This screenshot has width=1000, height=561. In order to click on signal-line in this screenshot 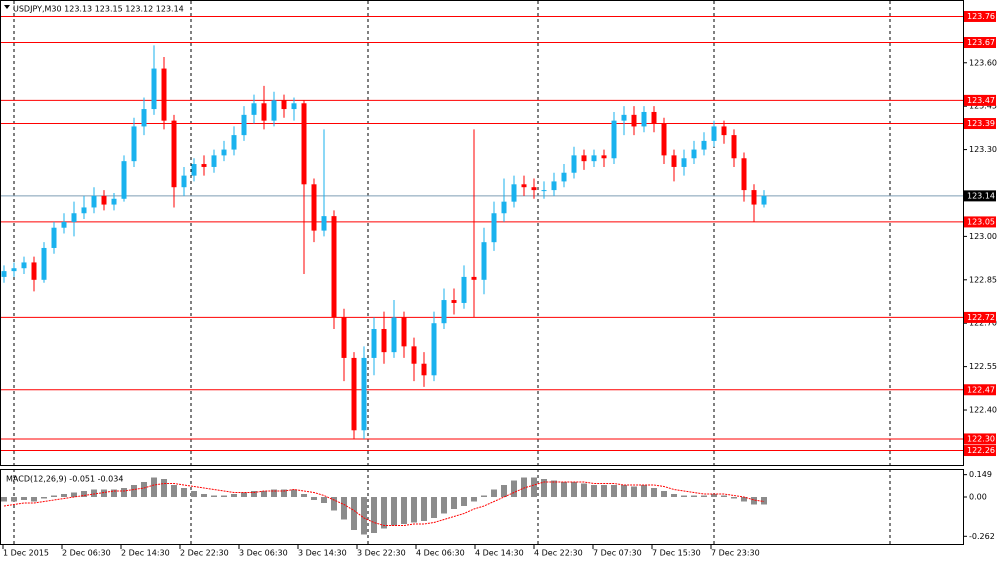, I will do `click(384, 503)`.